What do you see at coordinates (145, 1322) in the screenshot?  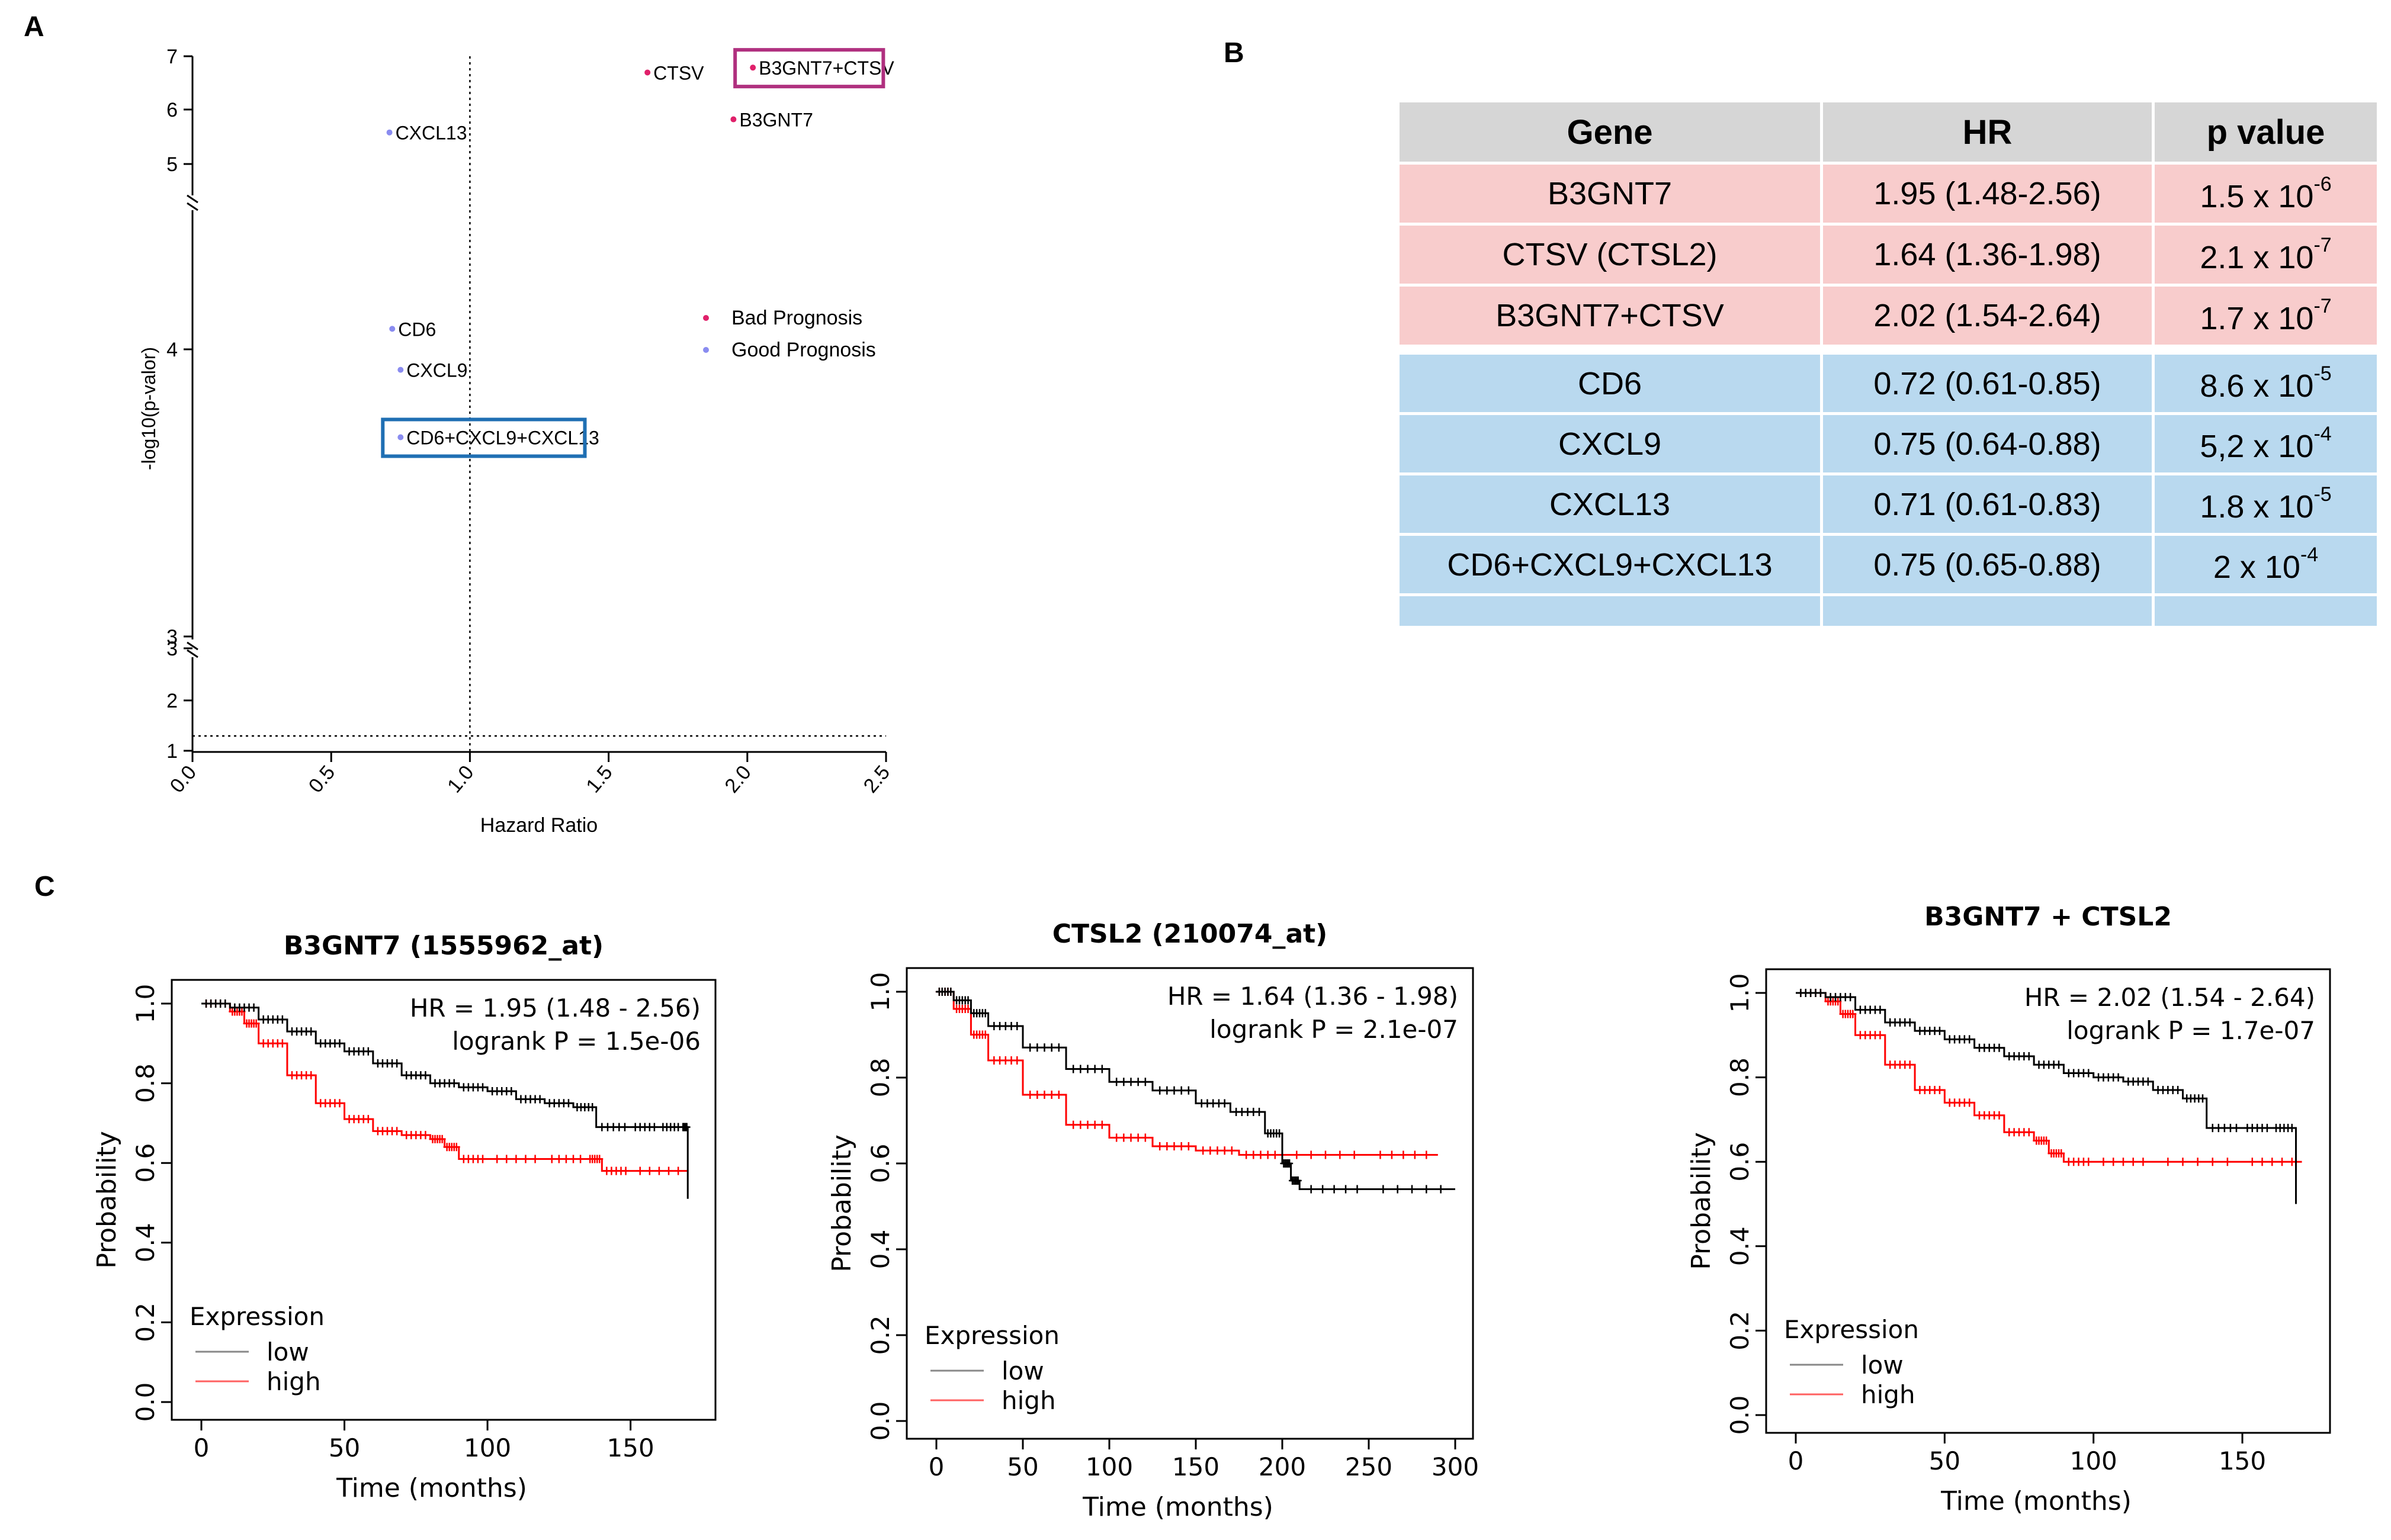 I see `km-y-tick-label: 0.2` at bounding box center [145, 1322].